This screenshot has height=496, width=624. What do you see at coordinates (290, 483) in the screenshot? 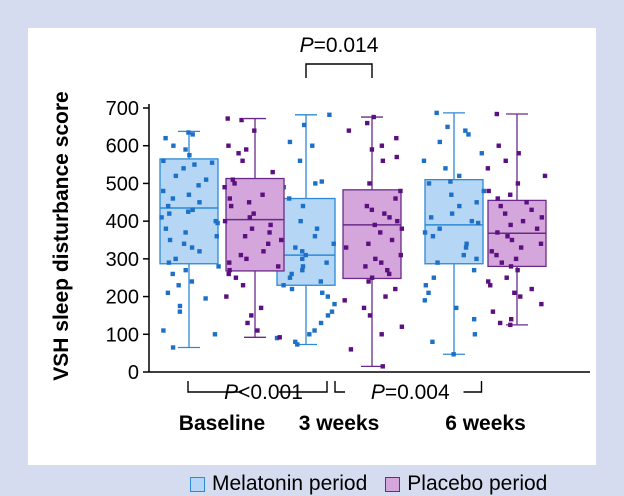
I see `legend-label-melatonin: Melatonin period` at bounding box center [290, 483].